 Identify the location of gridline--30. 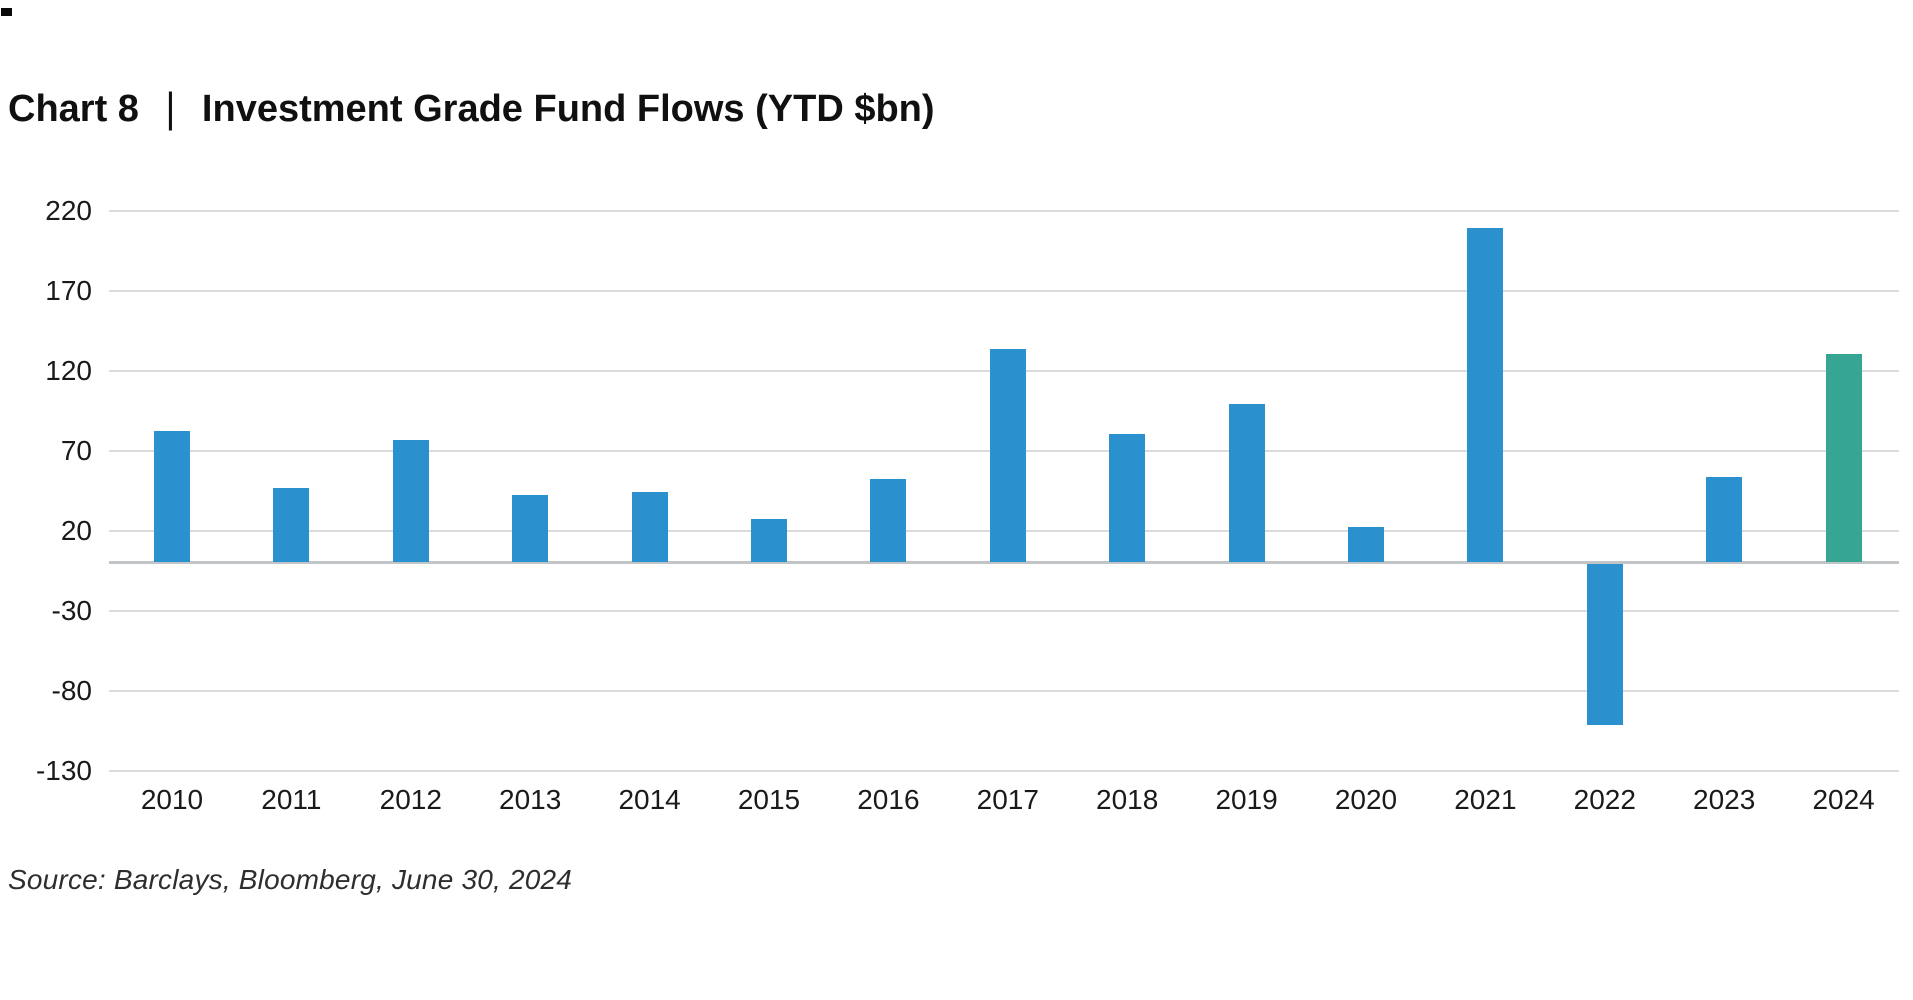
(1004, 611).